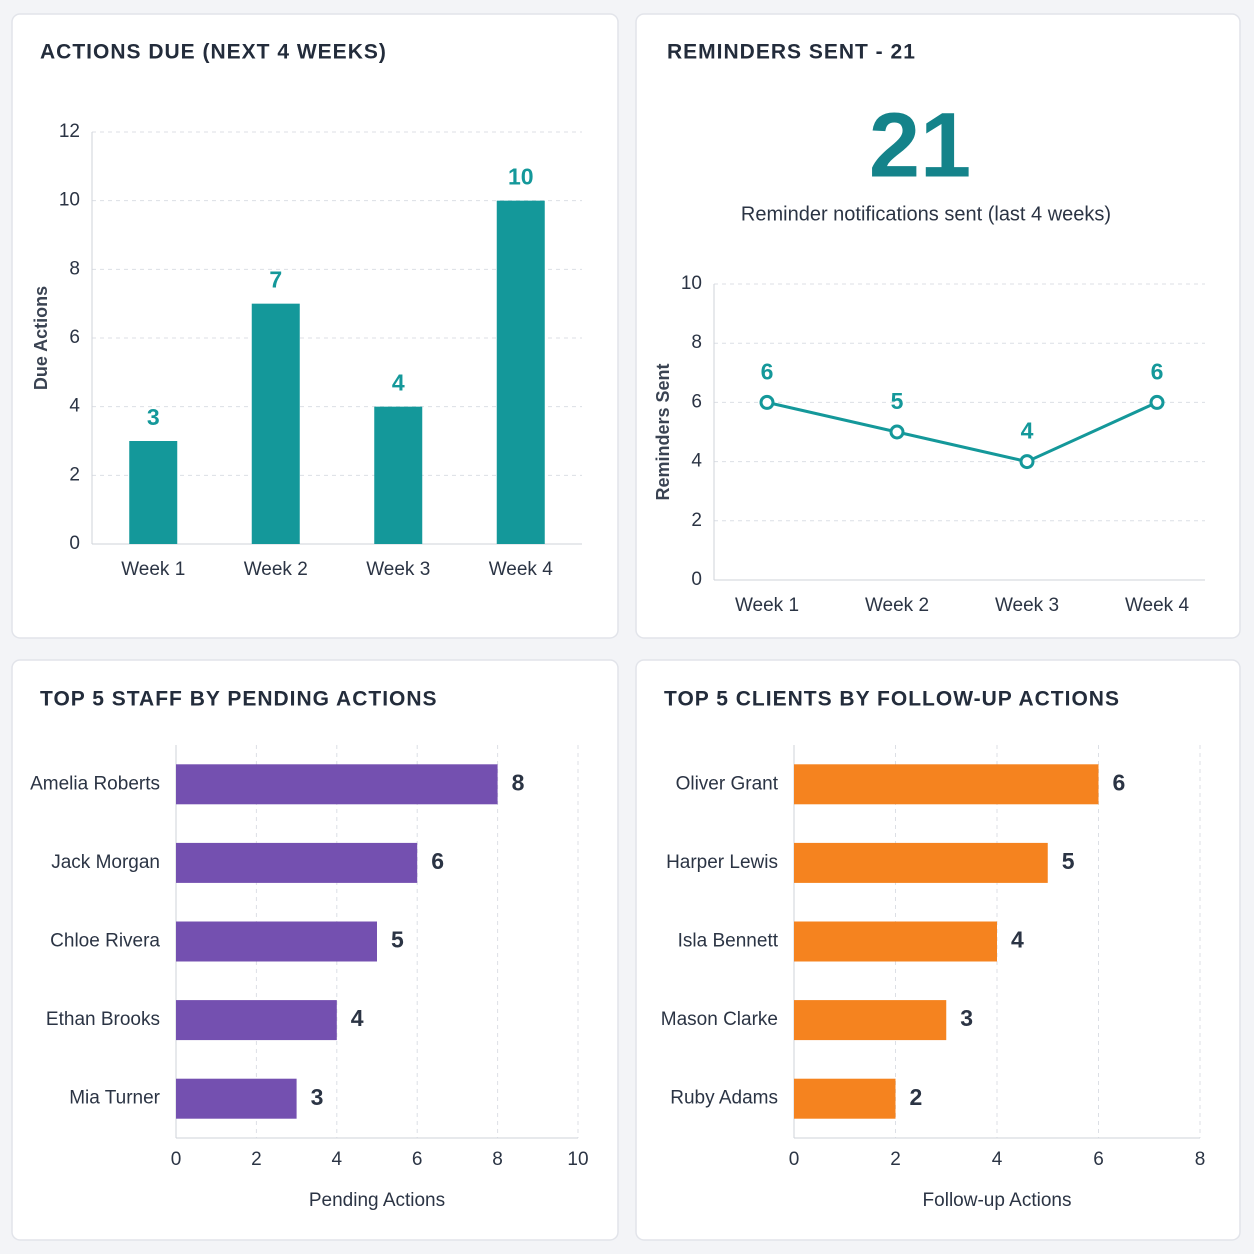 Image resolution: width=1254 pixels, height=1254 pixels. Describe the element at coordinates (377, 1200) in the screenshot. I see `x-axis-label: Pending Actions` at that location.